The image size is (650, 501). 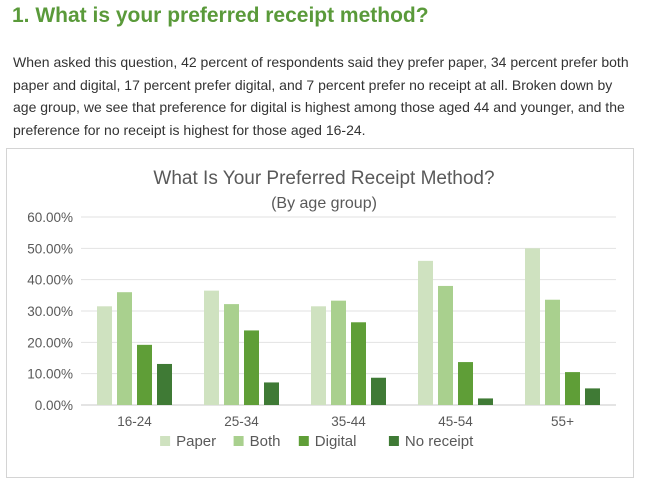 I want to click on bar-paper-55+, so click(x=532, y=326).